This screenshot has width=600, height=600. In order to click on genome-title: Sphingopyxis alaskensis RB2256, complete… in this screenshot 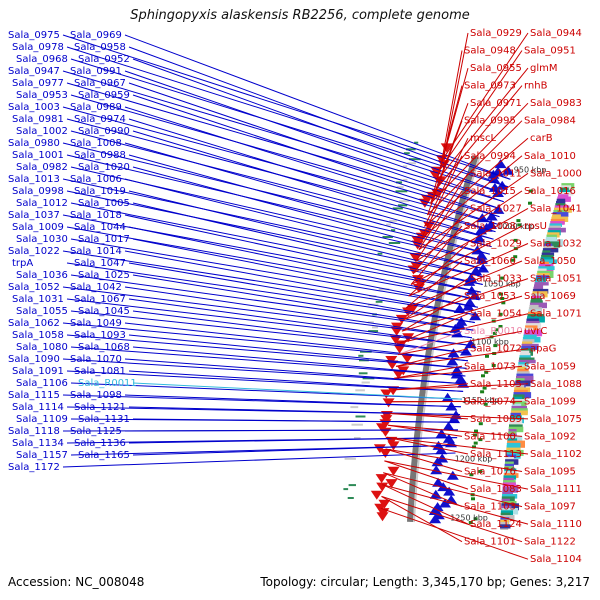, I will do `click(300, 15)`.